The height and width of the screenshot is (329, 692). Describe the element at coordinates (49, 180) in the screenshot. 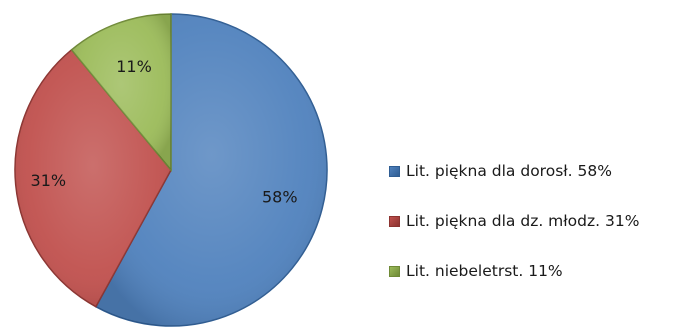

I see `slice-label-2: 31%` at that location.